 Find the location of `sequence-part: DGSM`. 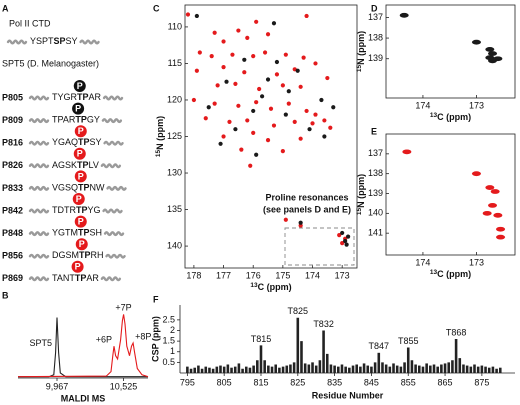

sequence-part: DGSM is located at coordinates (65, 256).